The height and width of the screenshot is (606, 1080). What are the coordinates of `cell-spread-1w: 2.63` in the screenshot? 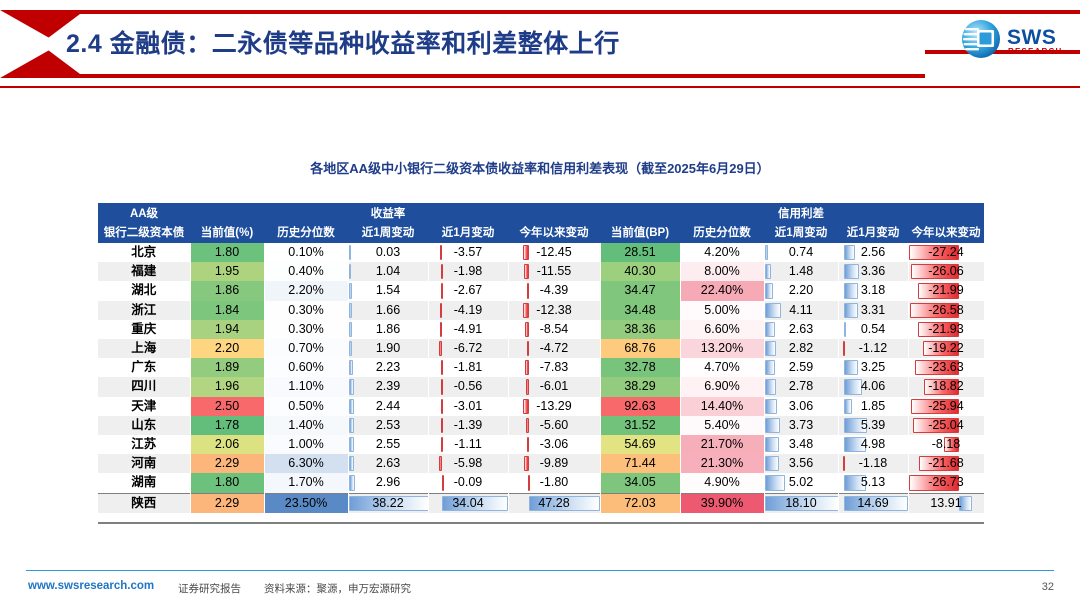 It's located at (801, 329).